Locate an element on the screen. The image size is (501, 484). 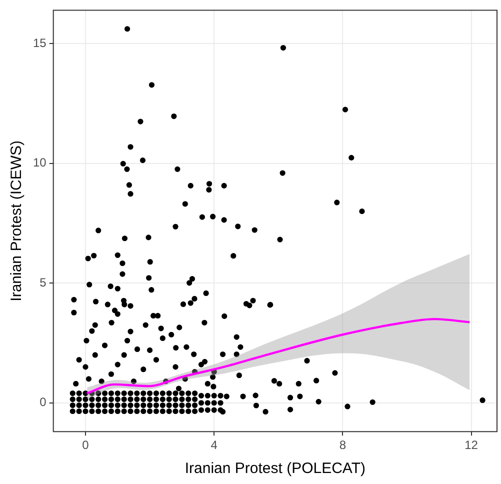
y-tick-label: 5 is located at coordinates (43, 282).